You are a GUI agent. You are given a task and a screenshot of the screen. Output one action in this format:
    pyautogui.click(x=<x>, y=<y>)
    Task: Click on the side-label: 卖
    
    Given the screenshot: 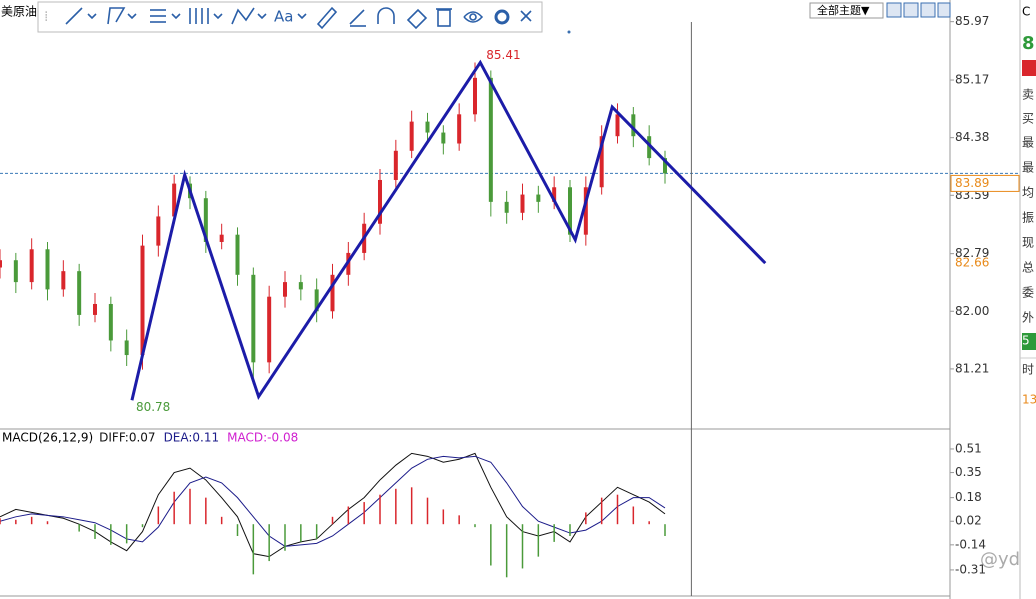 What is the action you would take?
    pyautogui.click(x=1028, y=95)
    